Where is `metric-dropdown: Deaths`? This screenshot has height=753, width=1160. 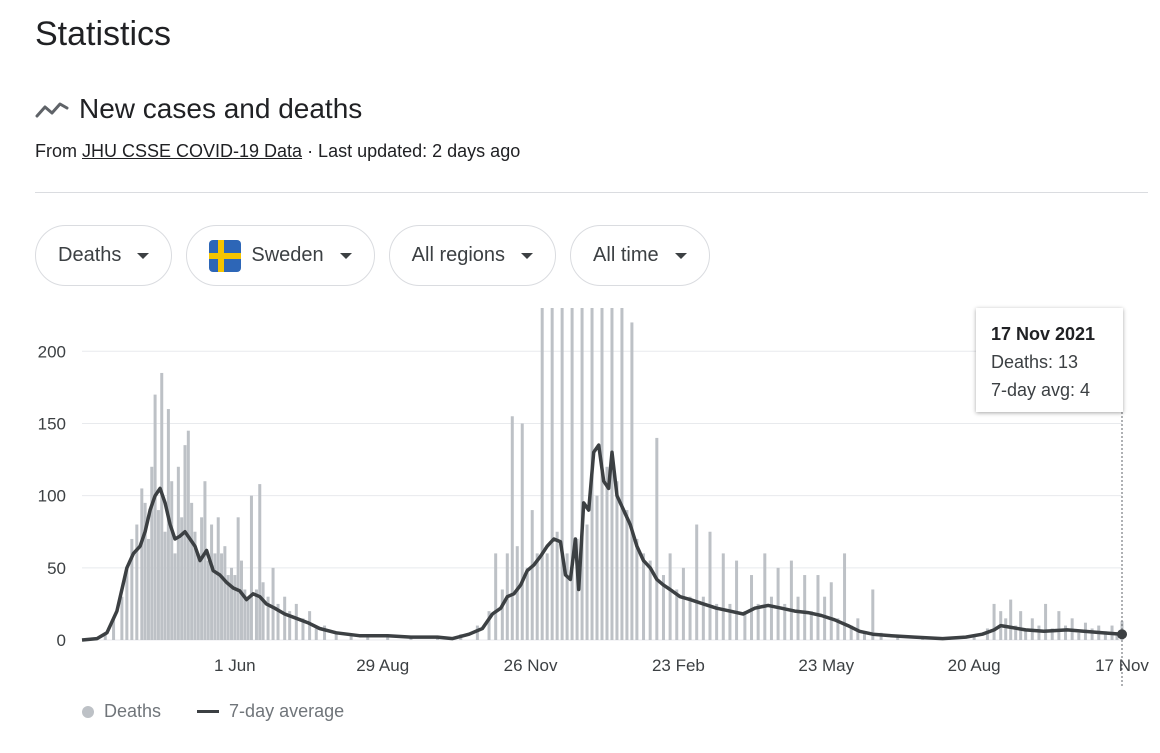
metric-dropdown: Deaths is located at coordinates (104, 255).